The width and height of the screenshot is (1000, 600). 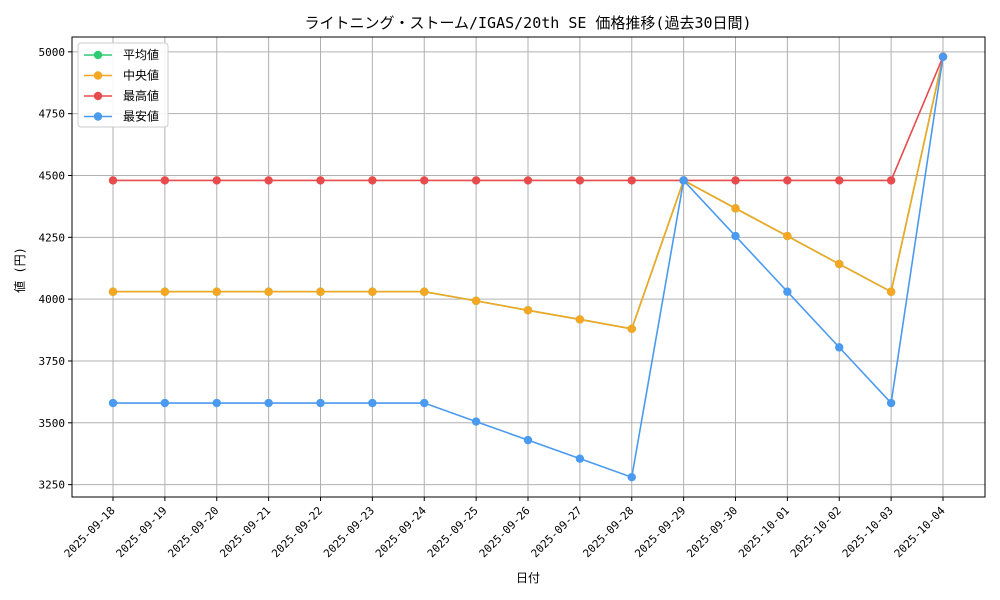 What do you see at coordinates (52, 361) in the screenshot?
I see `y-tick-label: 3750` at bounding box center [52, 361].